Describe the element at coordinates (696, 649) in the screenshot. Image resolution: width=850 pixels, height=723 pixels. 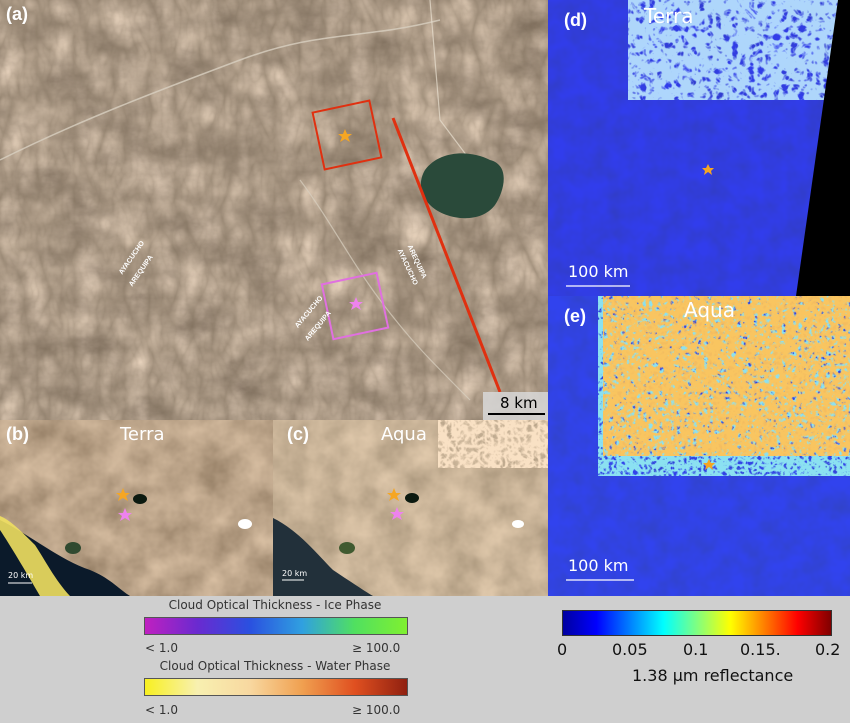
I see `reflectance-tick: 0.1` at that location.